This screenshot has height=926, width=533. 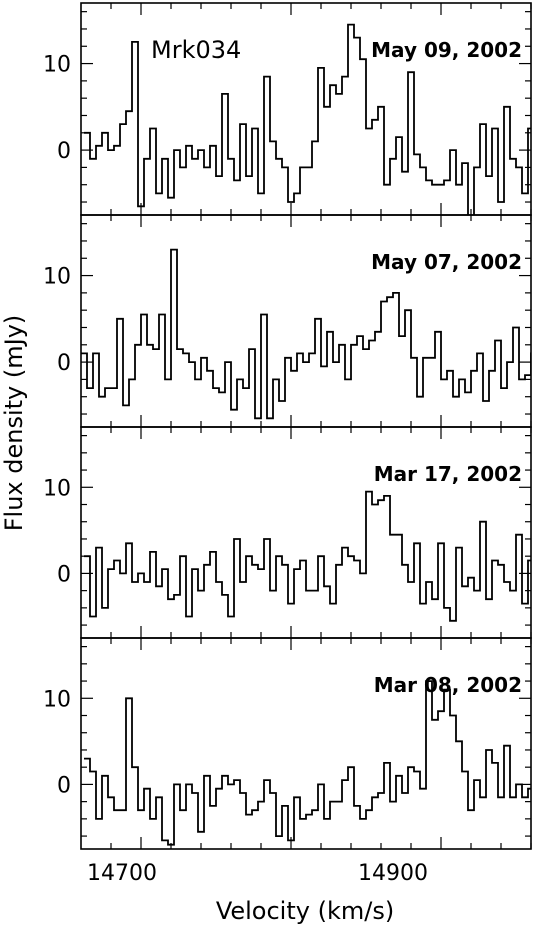 I want to click on panel-date-label-3: Mar 17, 2002, so click(x=448, y=474).